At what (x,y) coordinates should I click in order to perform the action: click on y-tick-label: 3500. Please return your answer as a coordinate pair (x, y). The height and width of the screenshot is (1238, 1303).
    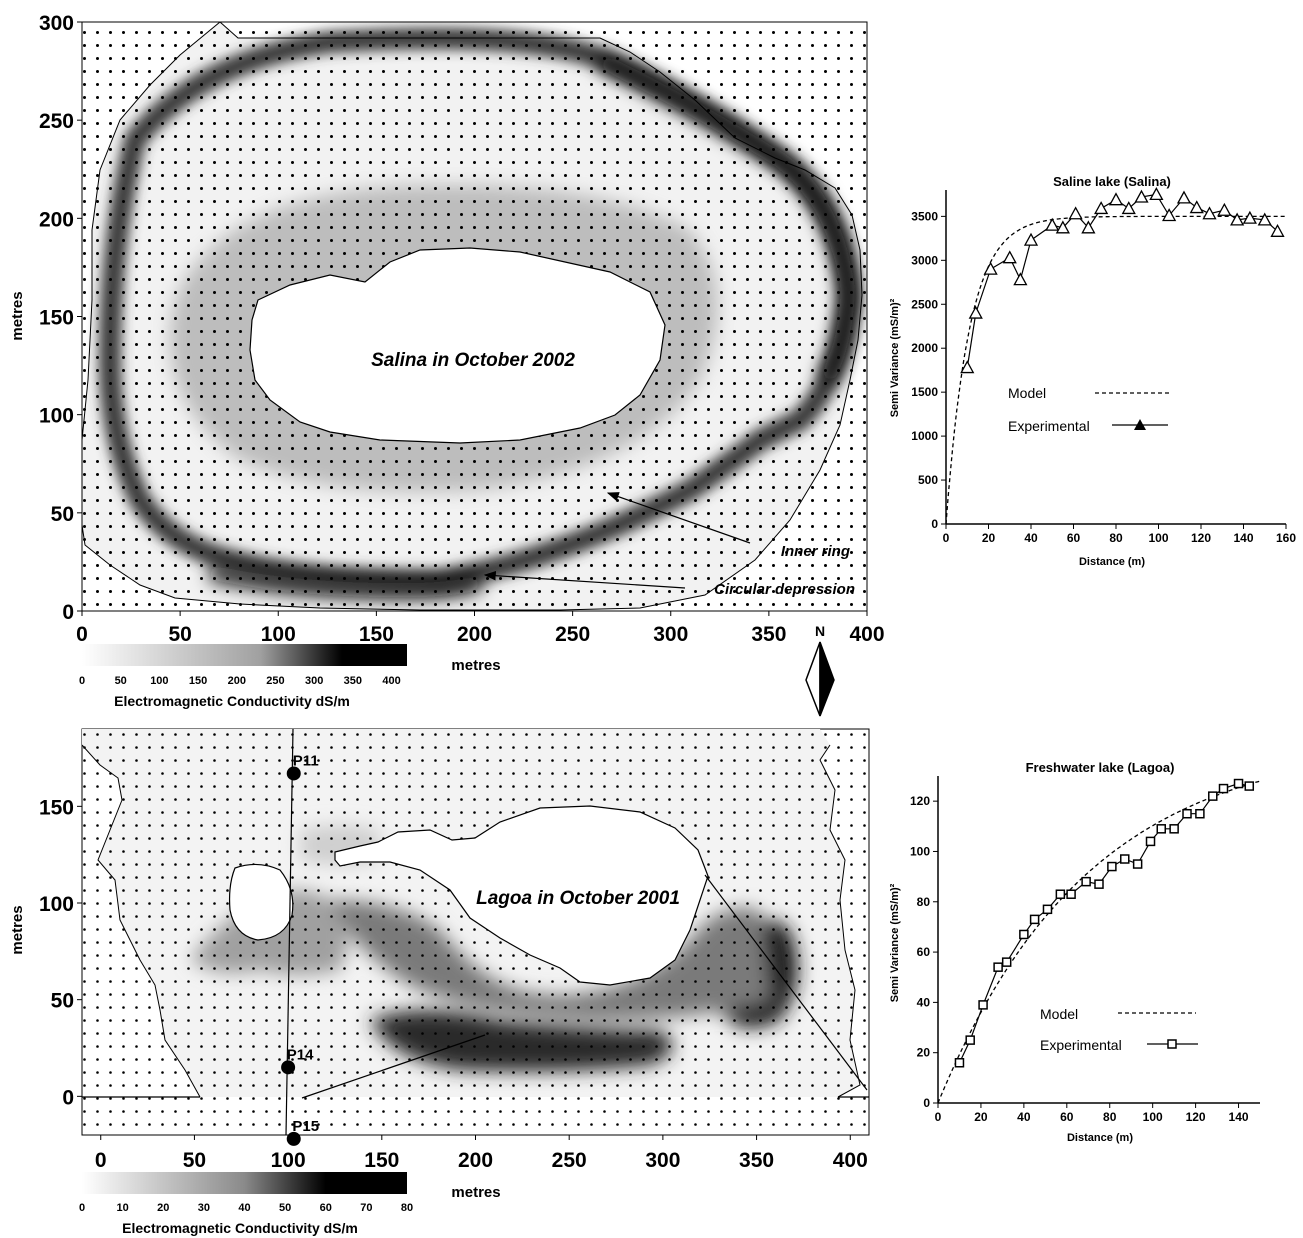
    Looking at the image, I should click on (924, 216).